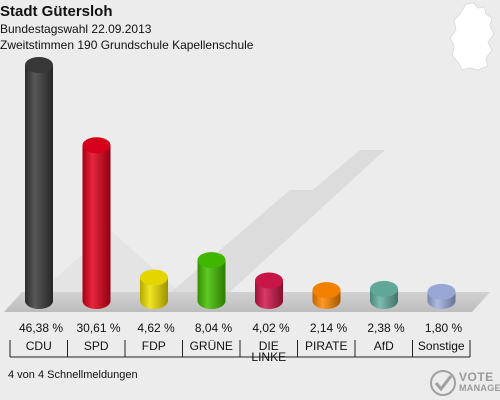 The width and height of the screenshot is (500, 400). What do you see at coordinates (214, 328) in the screenshot?
I see `value-label: 8,04 %` at bounding box center [214, 328].